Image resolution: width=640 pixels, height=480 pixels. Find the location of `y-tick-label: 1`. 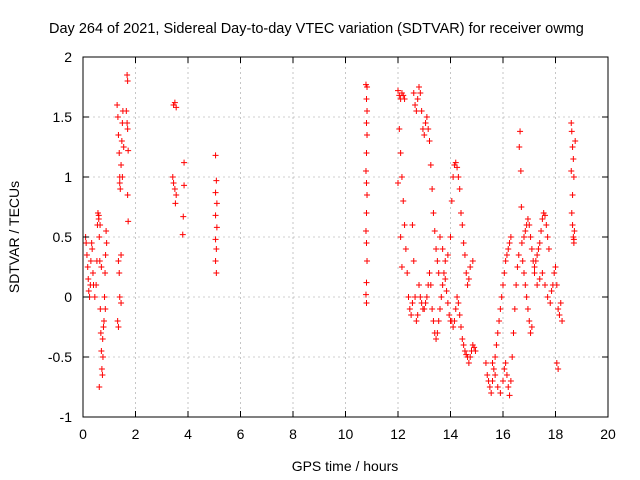

y-tick-label: 1 is located at coordinates (68, 177).